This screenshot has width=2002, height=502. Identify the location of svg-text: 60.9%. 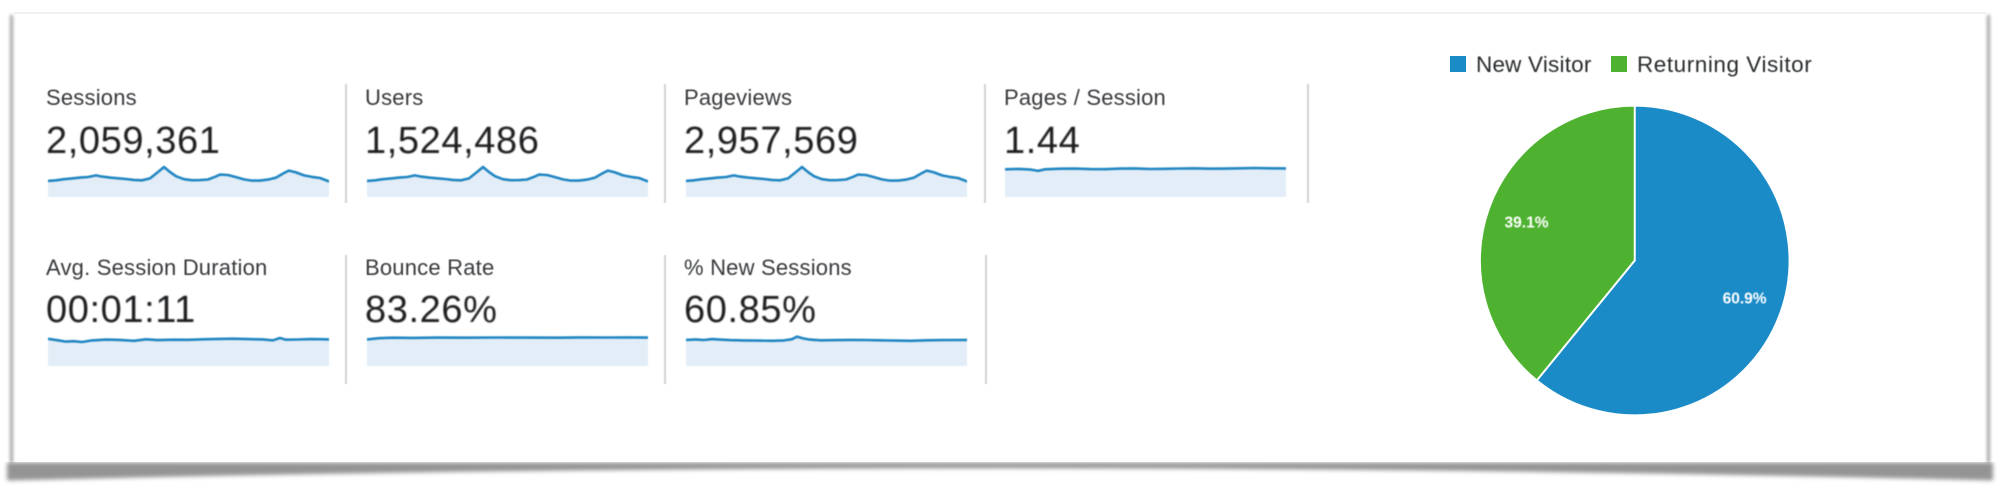
(1745, 299).